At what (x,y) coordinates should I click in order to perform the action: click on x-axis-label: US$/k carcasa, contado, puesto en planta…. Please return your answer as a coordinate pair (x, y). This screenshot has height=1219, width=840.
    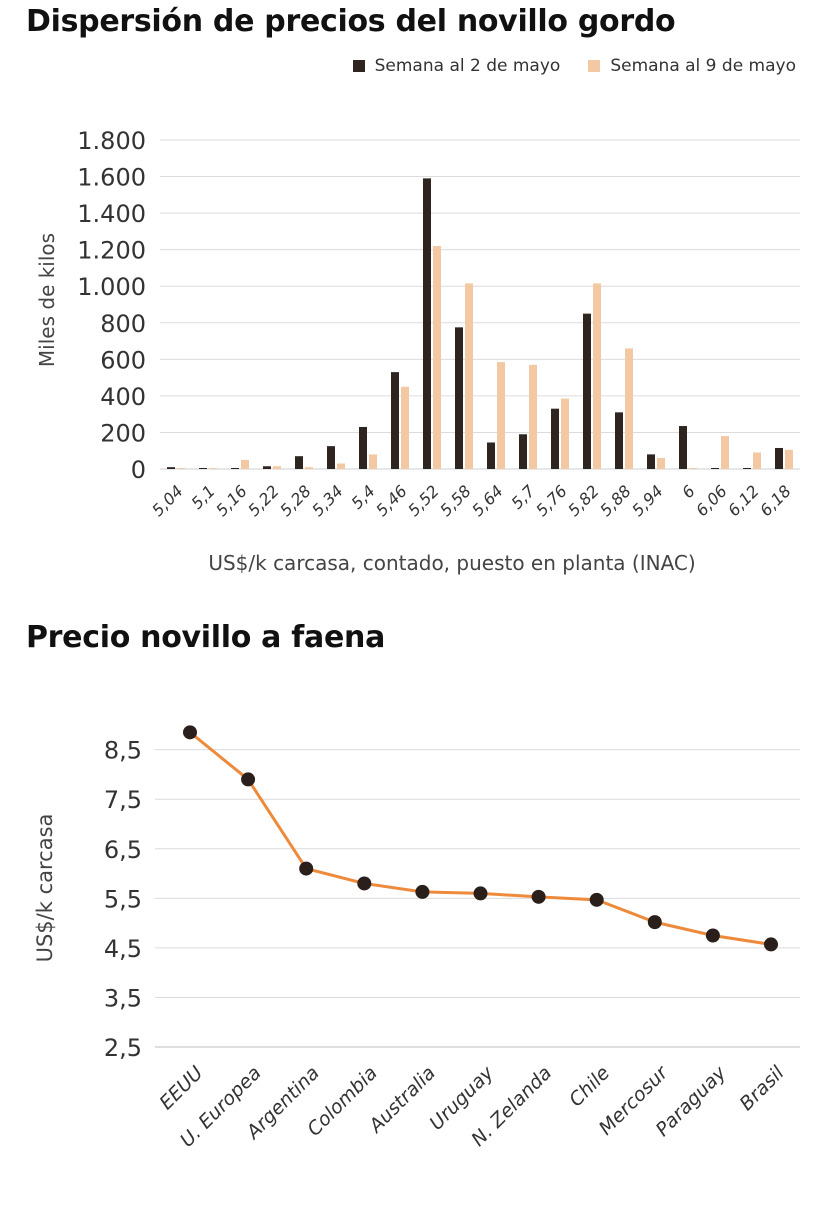
    Looking at the image, I should click on (451, 563).